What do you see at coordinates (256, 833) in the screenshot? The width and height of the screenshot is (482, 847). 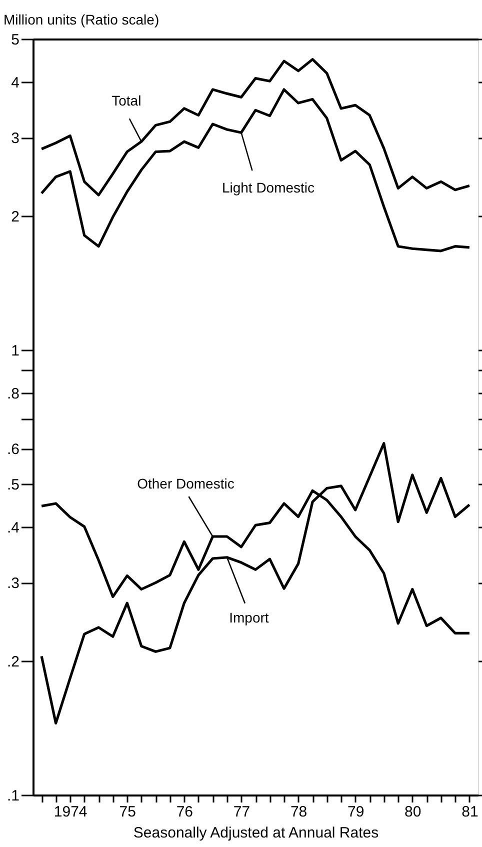 I see `x-axis-title: Seasonally Adjusted at Annual Rates` at bounding box center [256, 833].